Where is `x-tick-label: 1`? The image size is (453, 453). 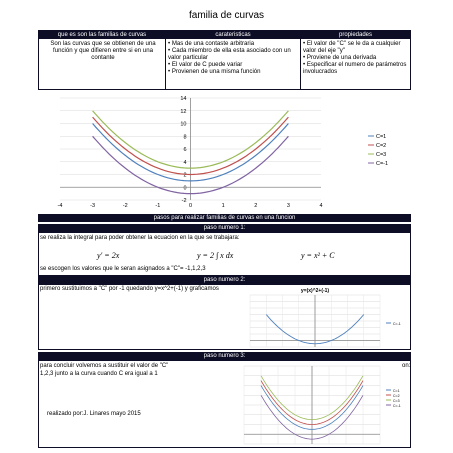 x-tick-label: 1 is located at coordinates (223, 206).